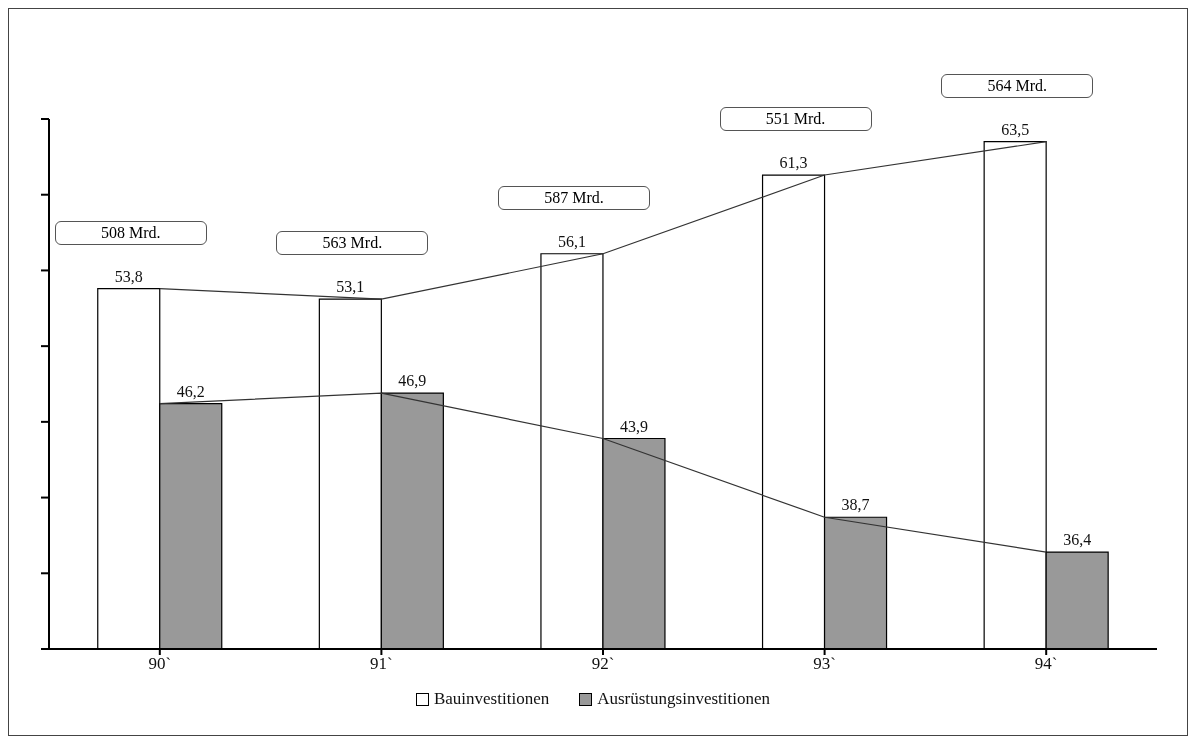  Describe the element at coordinates (633, 426) in the screenshot. I see `data-label: 43,9` at that location.